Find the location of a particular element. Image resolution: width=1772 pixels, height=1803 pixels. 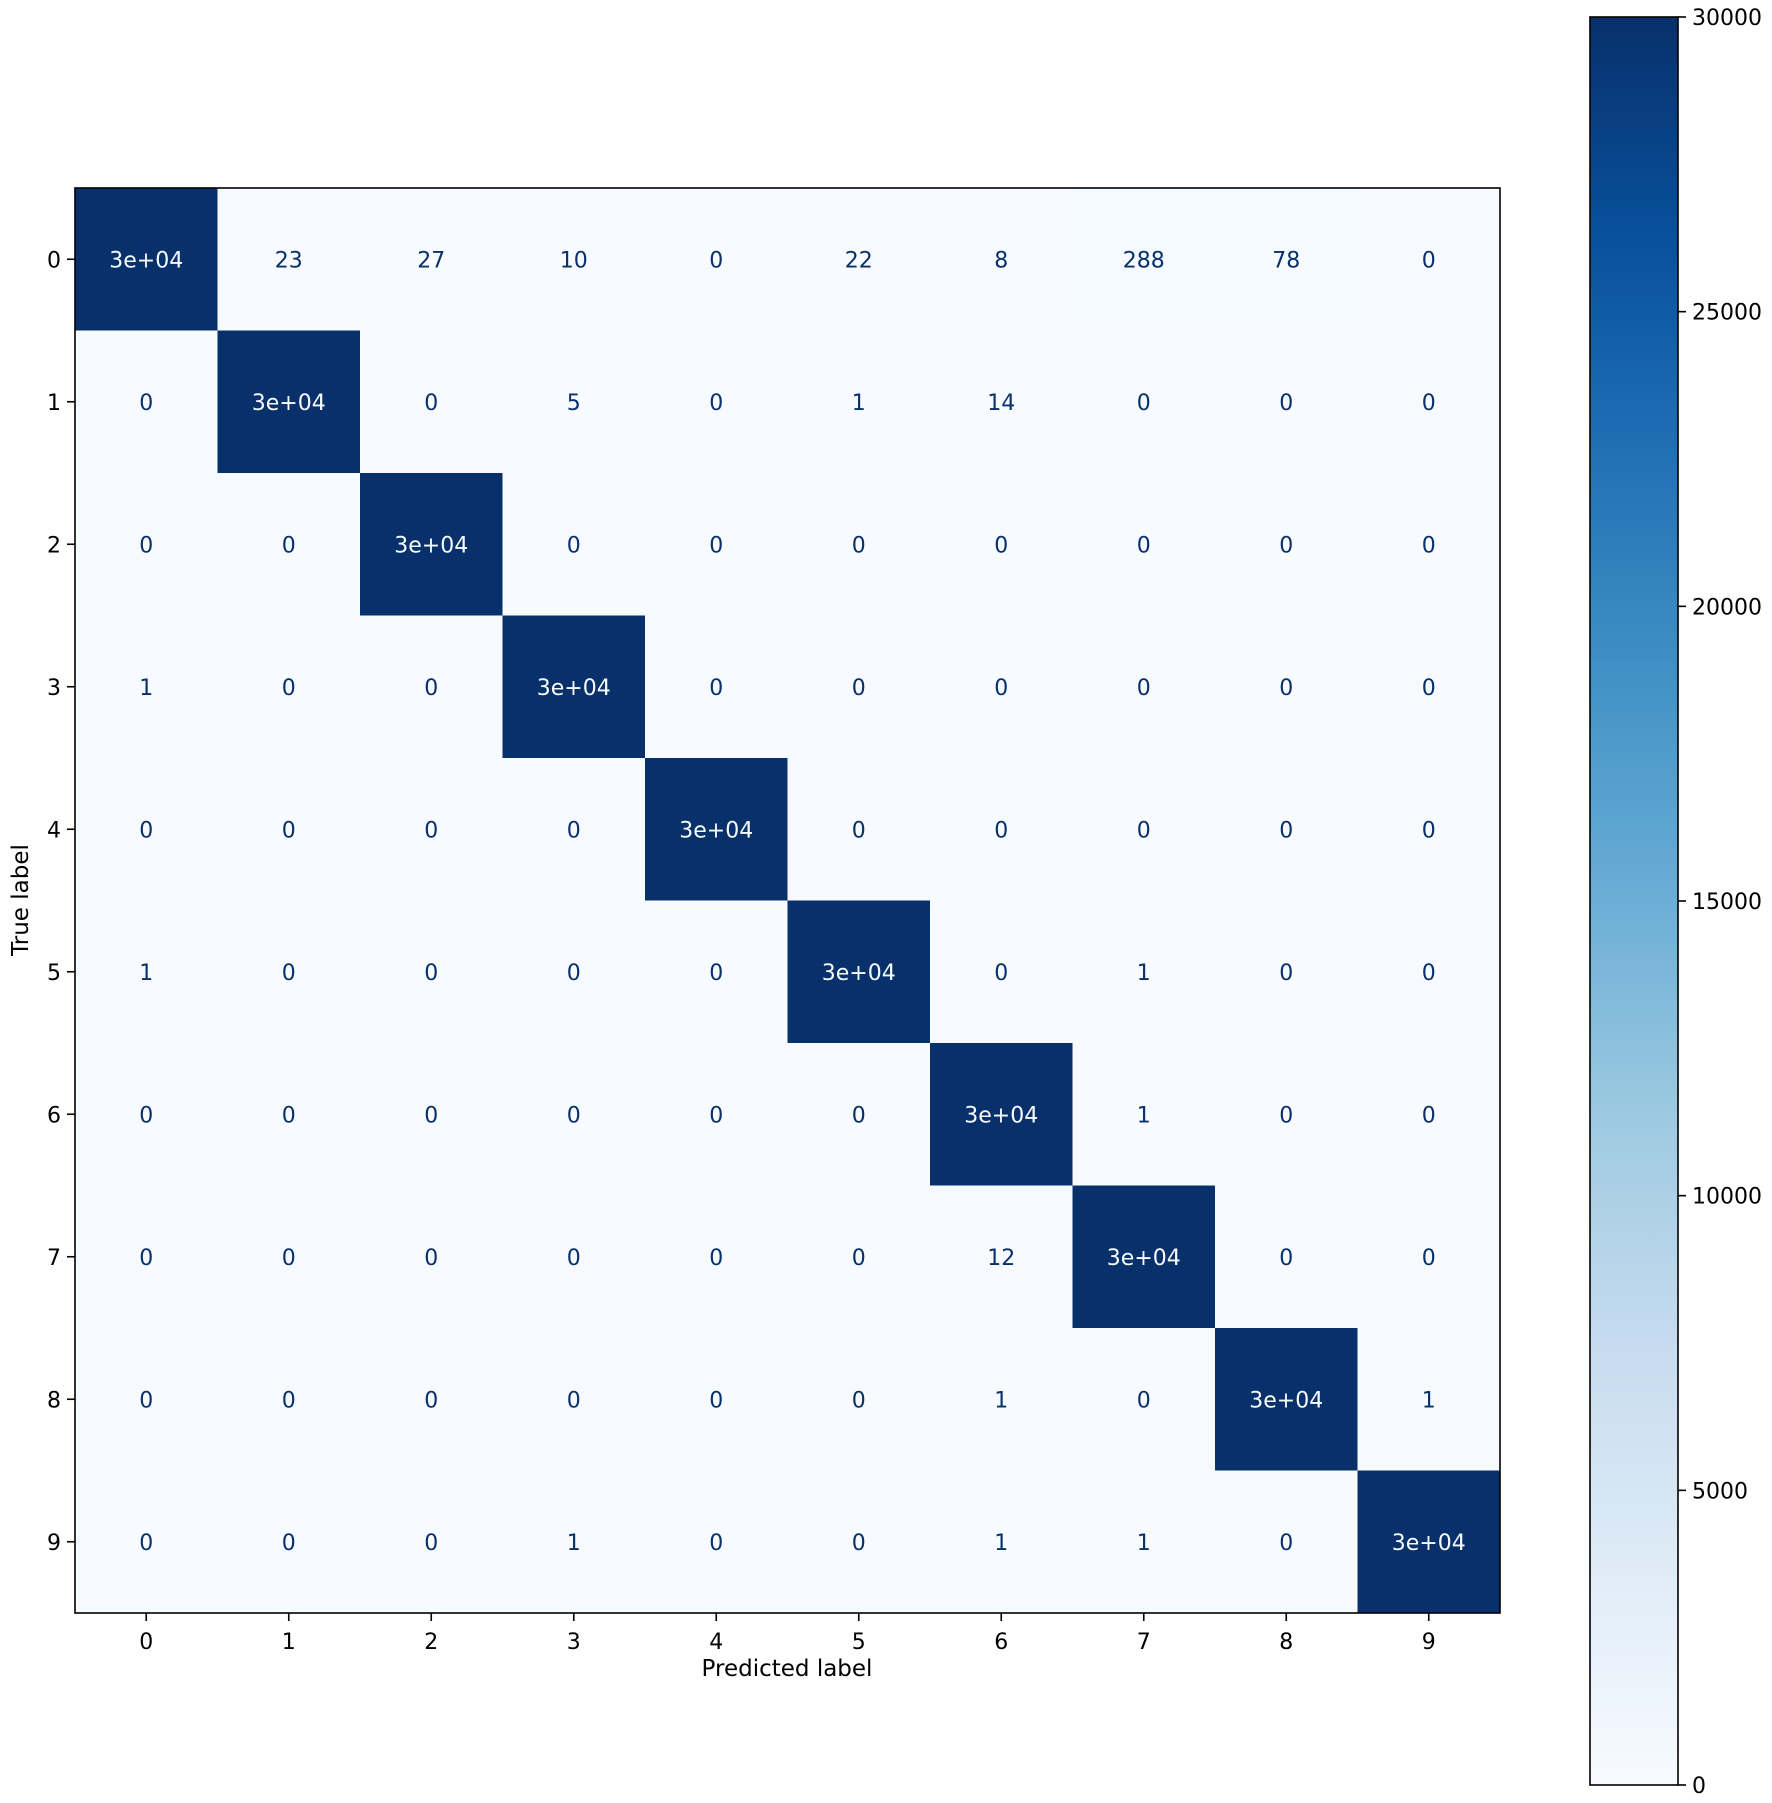

cell-label-8-4: 0 is located at coordinates (716, 1400).